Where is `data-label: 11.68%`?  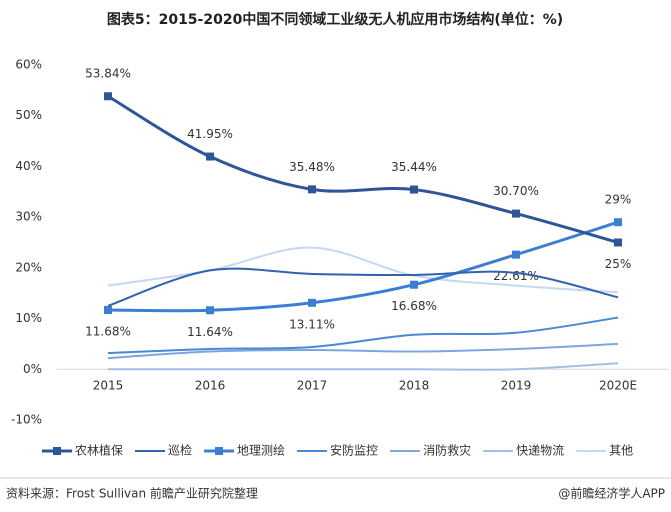 data-label: 11.68% is located at coordinates (108, 332).